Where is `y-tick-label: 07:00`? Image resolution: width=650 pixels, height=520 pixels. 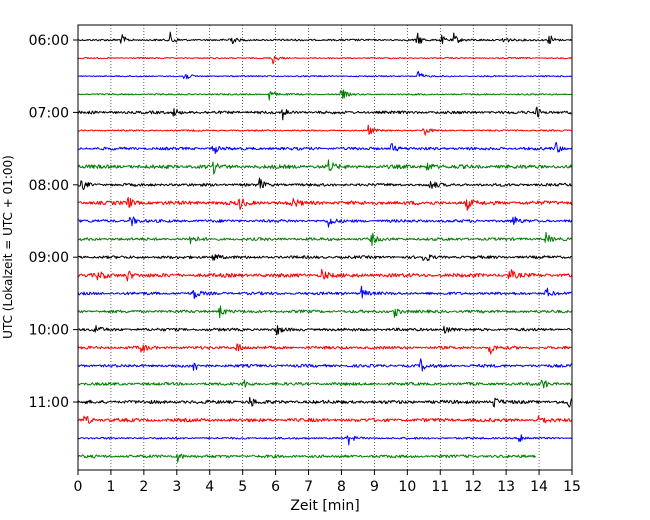
y-tick-label: 07:00 is located at coordinates (49, 113).